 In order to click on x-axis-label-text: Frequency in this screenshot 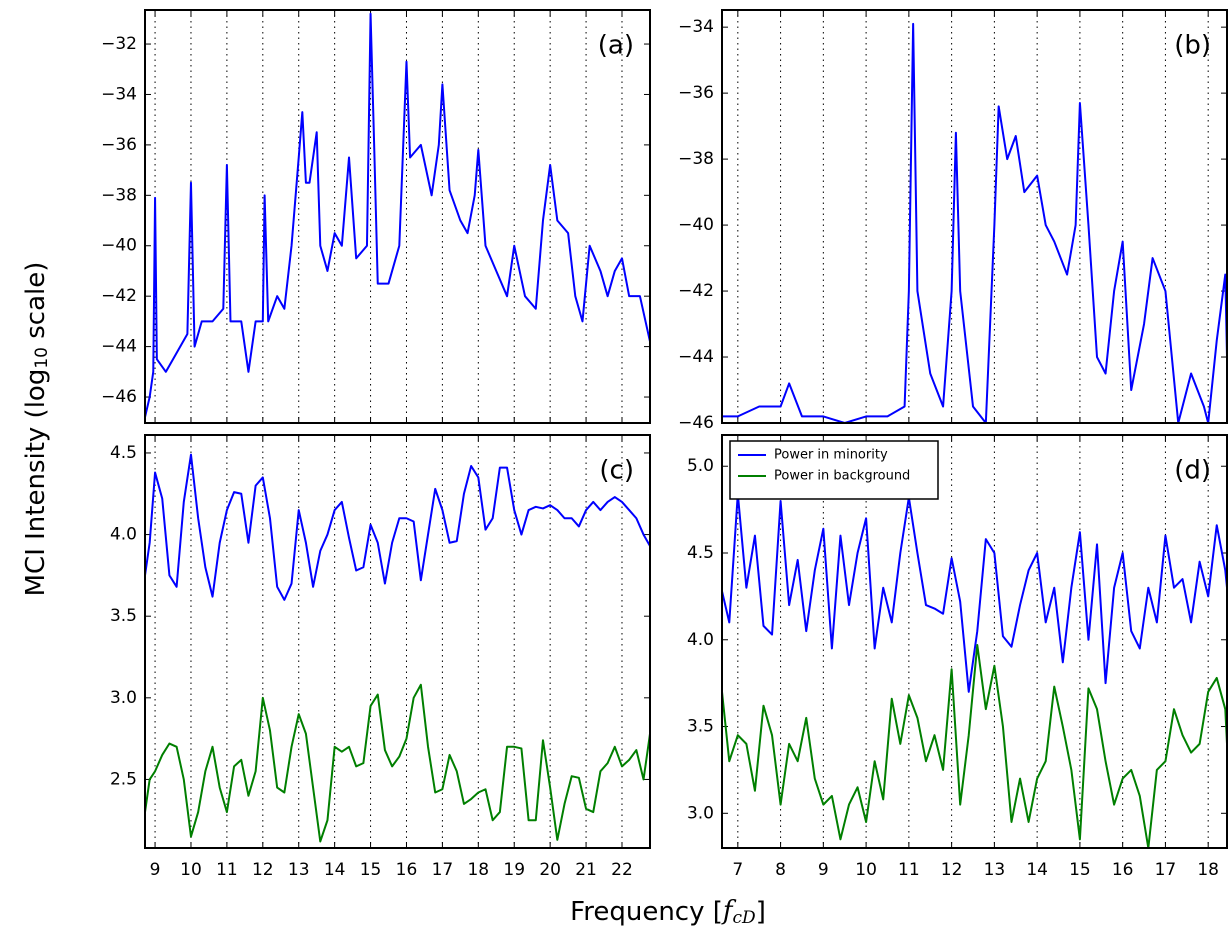, I will do `click(641, 912)`.